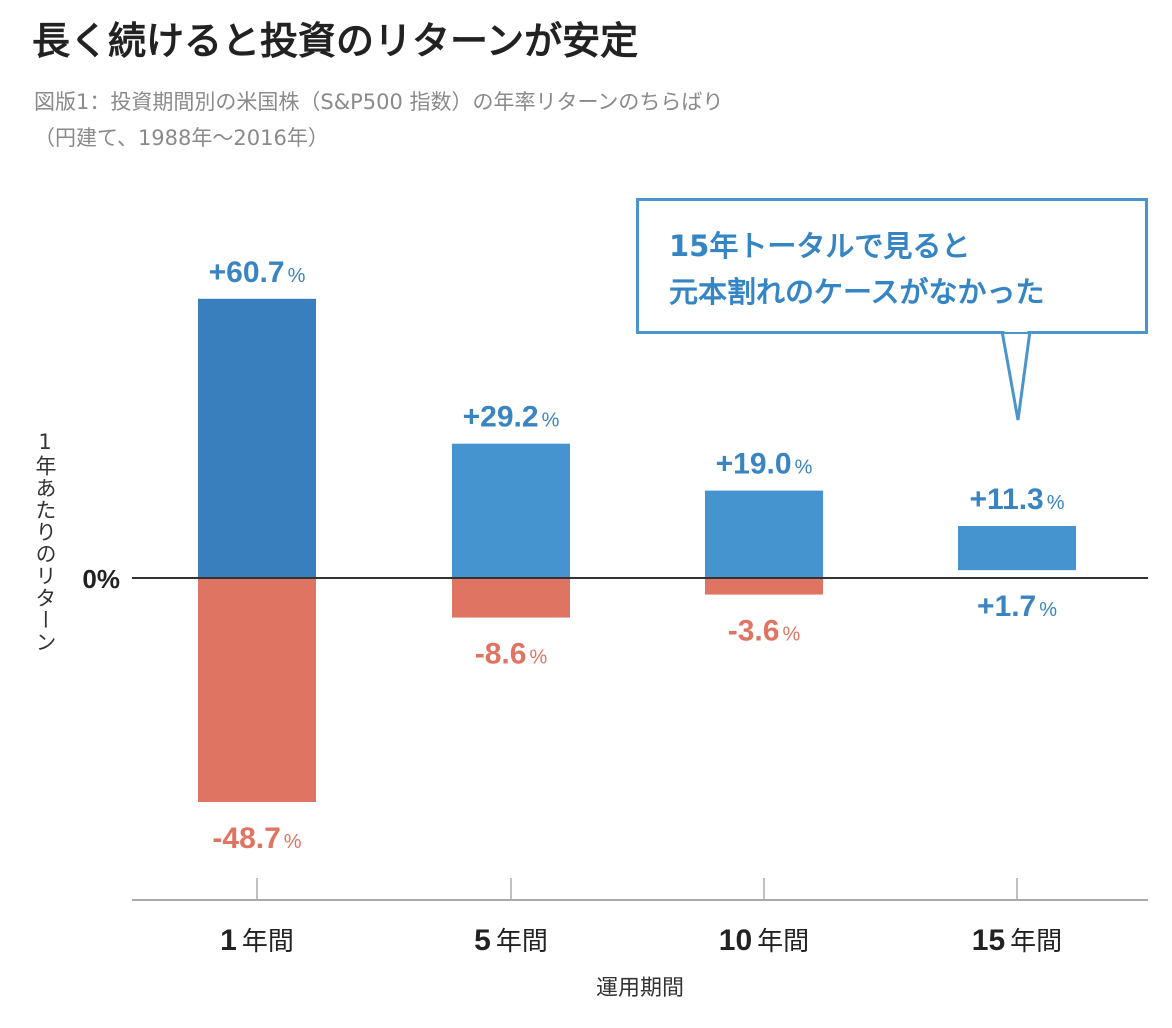 This screenshot has width=1172, height=1028. What do you see at coordinates (335, 41) in the screenshot?
I see `chart-title: 長く続けると投資のリターンが安定` at bounding box center [335, 41].